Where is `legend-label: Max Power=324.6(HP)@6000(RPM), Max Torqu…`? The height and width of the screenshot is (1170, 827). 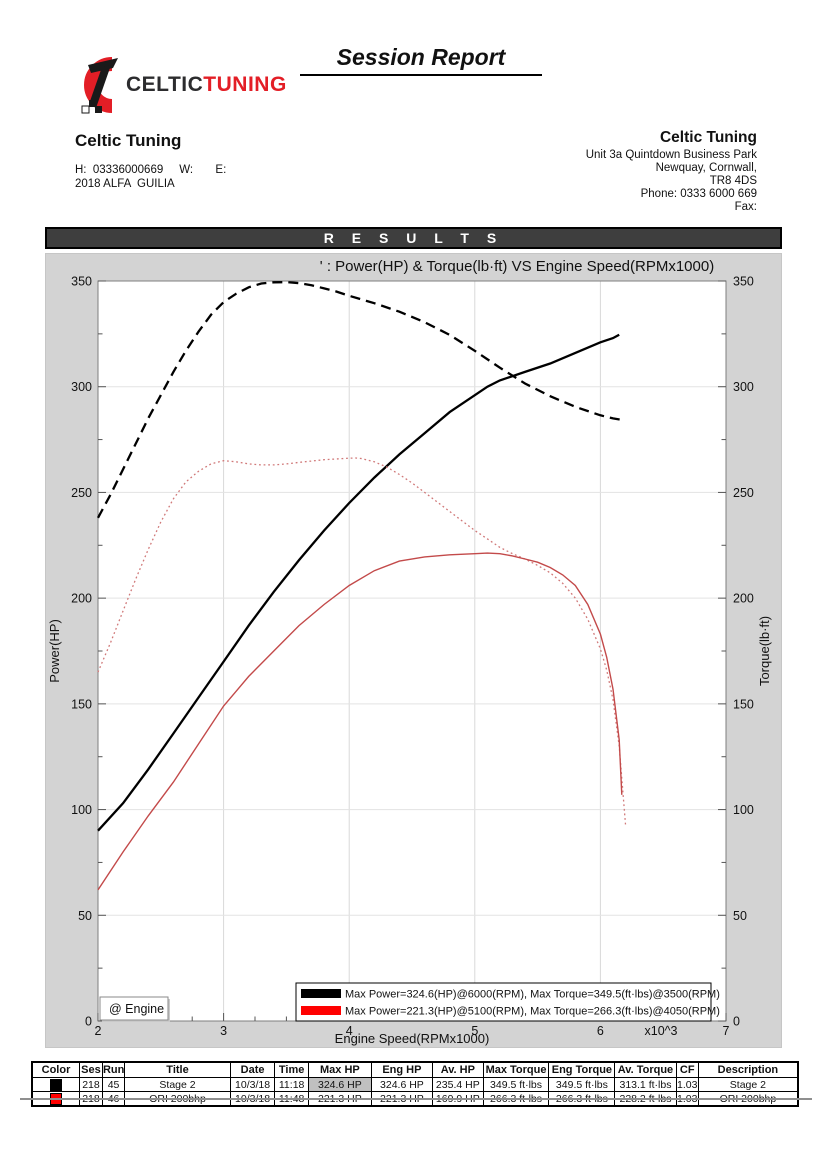 legend-label: Max Power=324.6(HP)@6000(RPM), Max Torqu… is located at coordinates (532, 995).